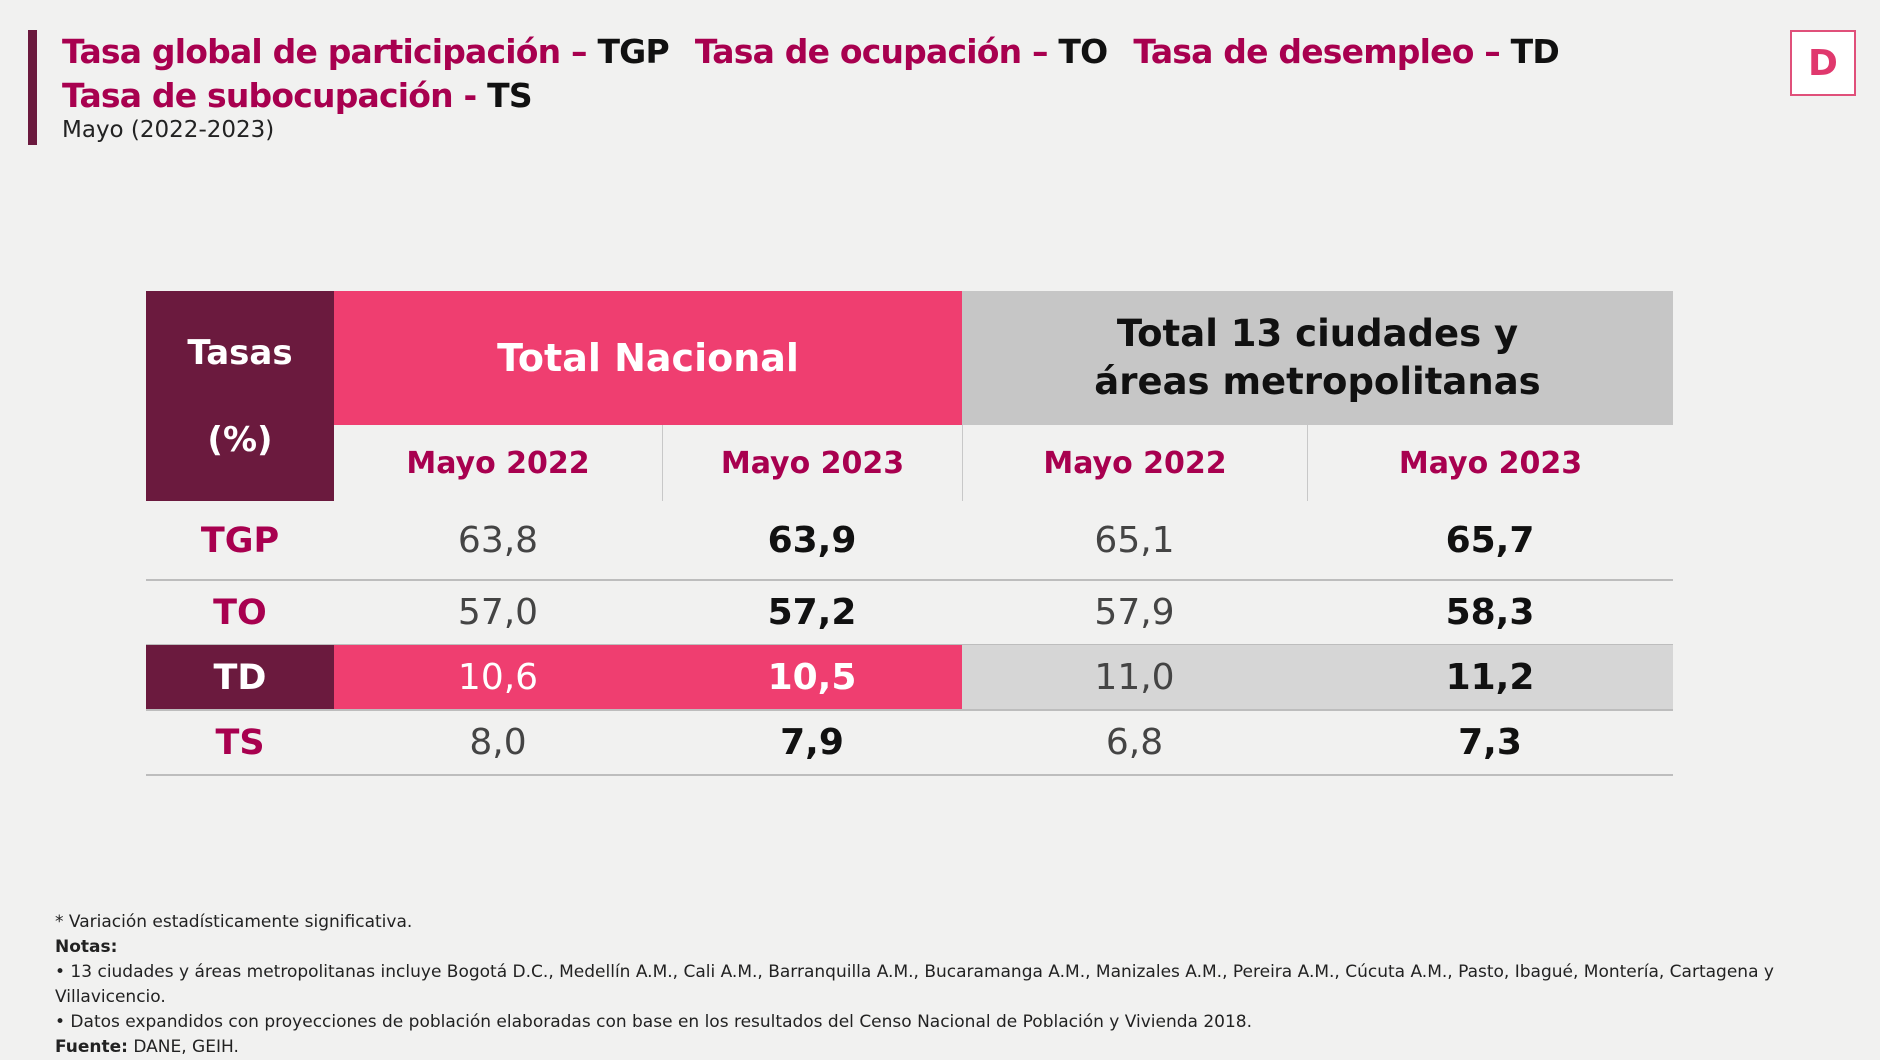 The height and width of the screenshot is (1060, 1880). What do you see at coordinates (240, 612) in the screenshot?
I see `row-label: TO` at bounding box center [240, 612].